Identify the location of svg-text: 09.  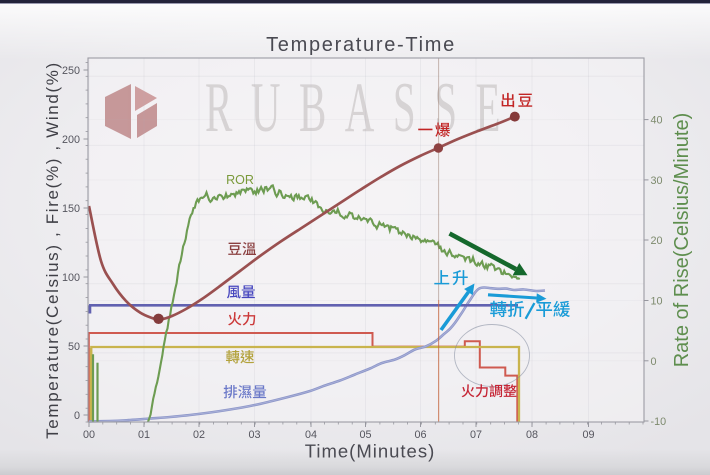
(588, 435).